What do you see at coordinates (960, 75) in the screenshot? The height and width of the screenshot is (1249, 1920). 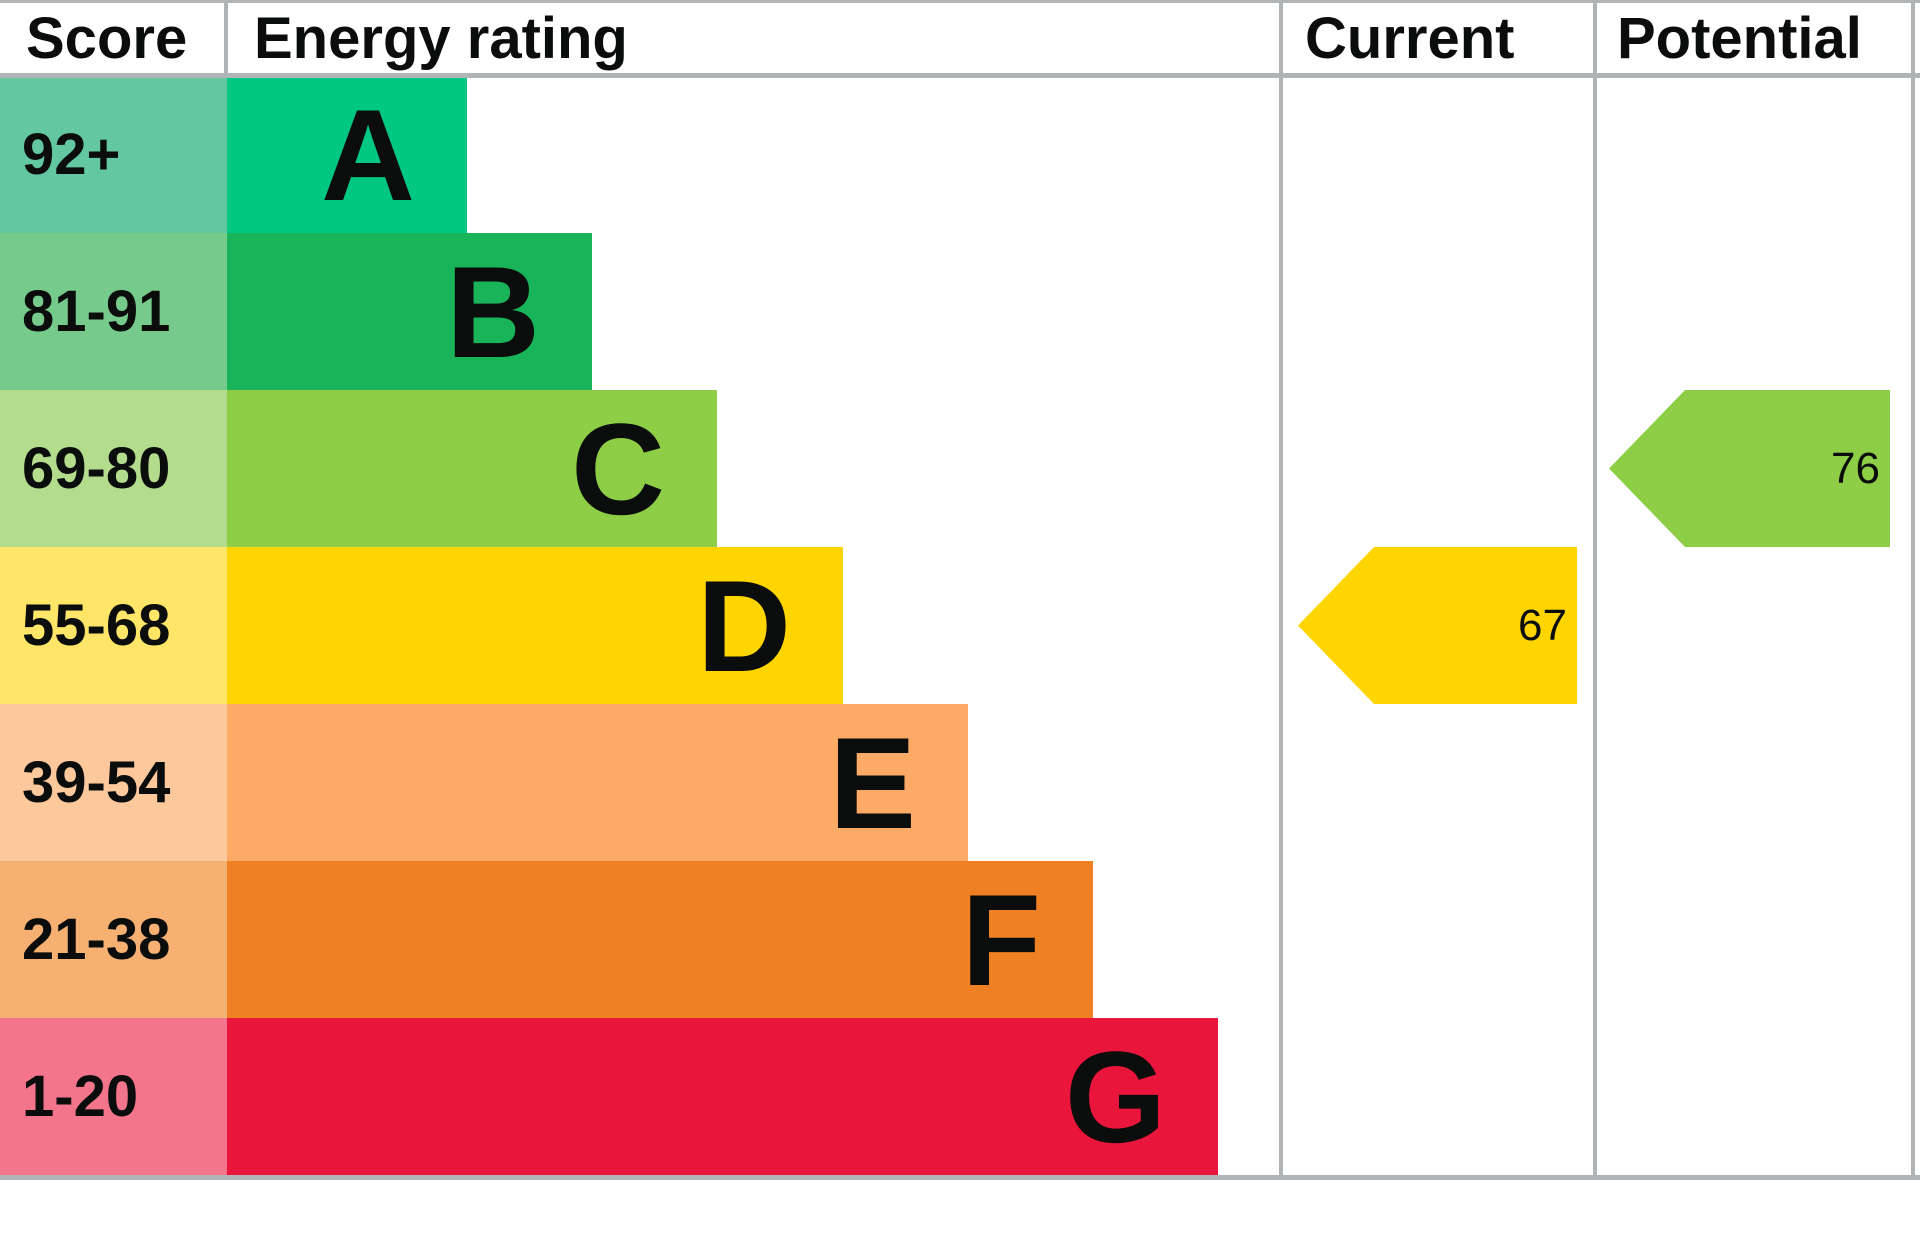 I see `header-bottom-border` at bounding box center [960, 75].